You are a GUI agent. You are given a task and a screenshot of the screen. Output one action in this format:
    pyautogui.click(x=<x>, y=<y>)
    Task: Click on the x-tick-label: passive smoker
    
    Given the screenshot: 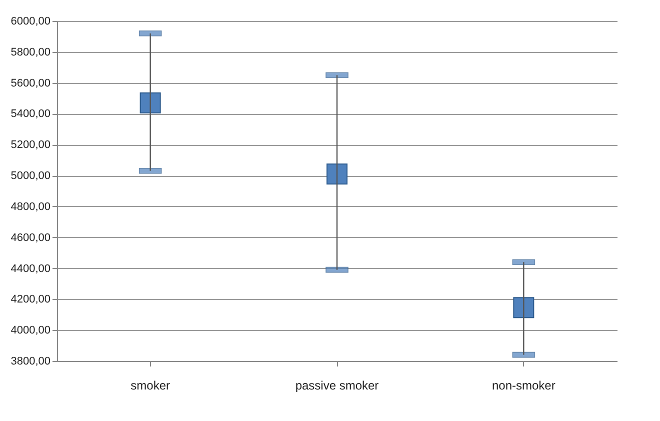 What is the action you would take?
    pyautogui.click(x=337, y=385)
    